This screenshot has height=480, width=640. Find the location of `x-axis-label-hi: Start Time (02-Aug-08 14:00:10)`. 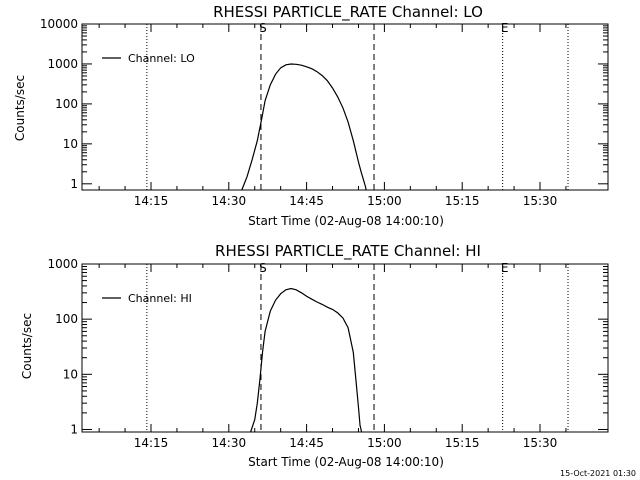

x-axis-label-hi: Start Time (02-Aug-08 14:00:10) is located at coordinates (346, 462).